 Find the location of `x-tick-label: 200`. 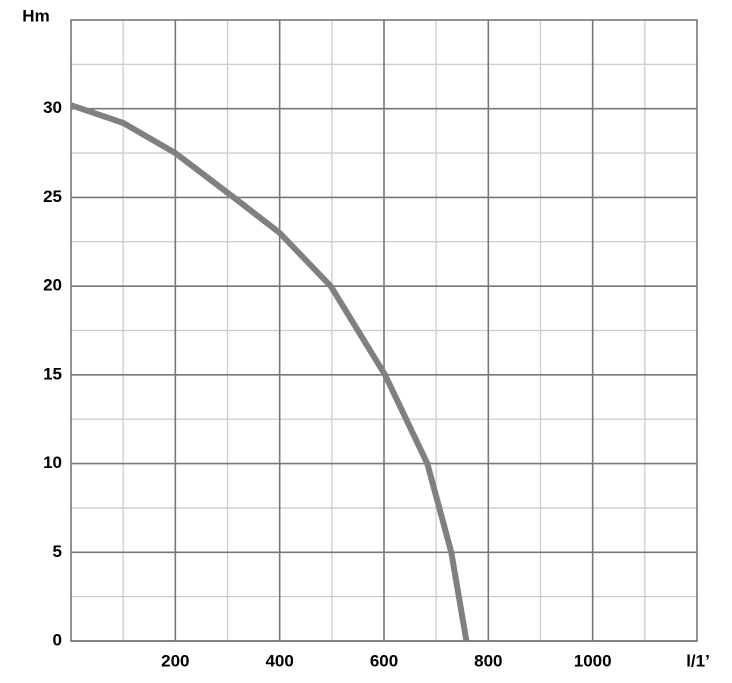

x-tick-label: 200 is located at coordinates (175, 660).